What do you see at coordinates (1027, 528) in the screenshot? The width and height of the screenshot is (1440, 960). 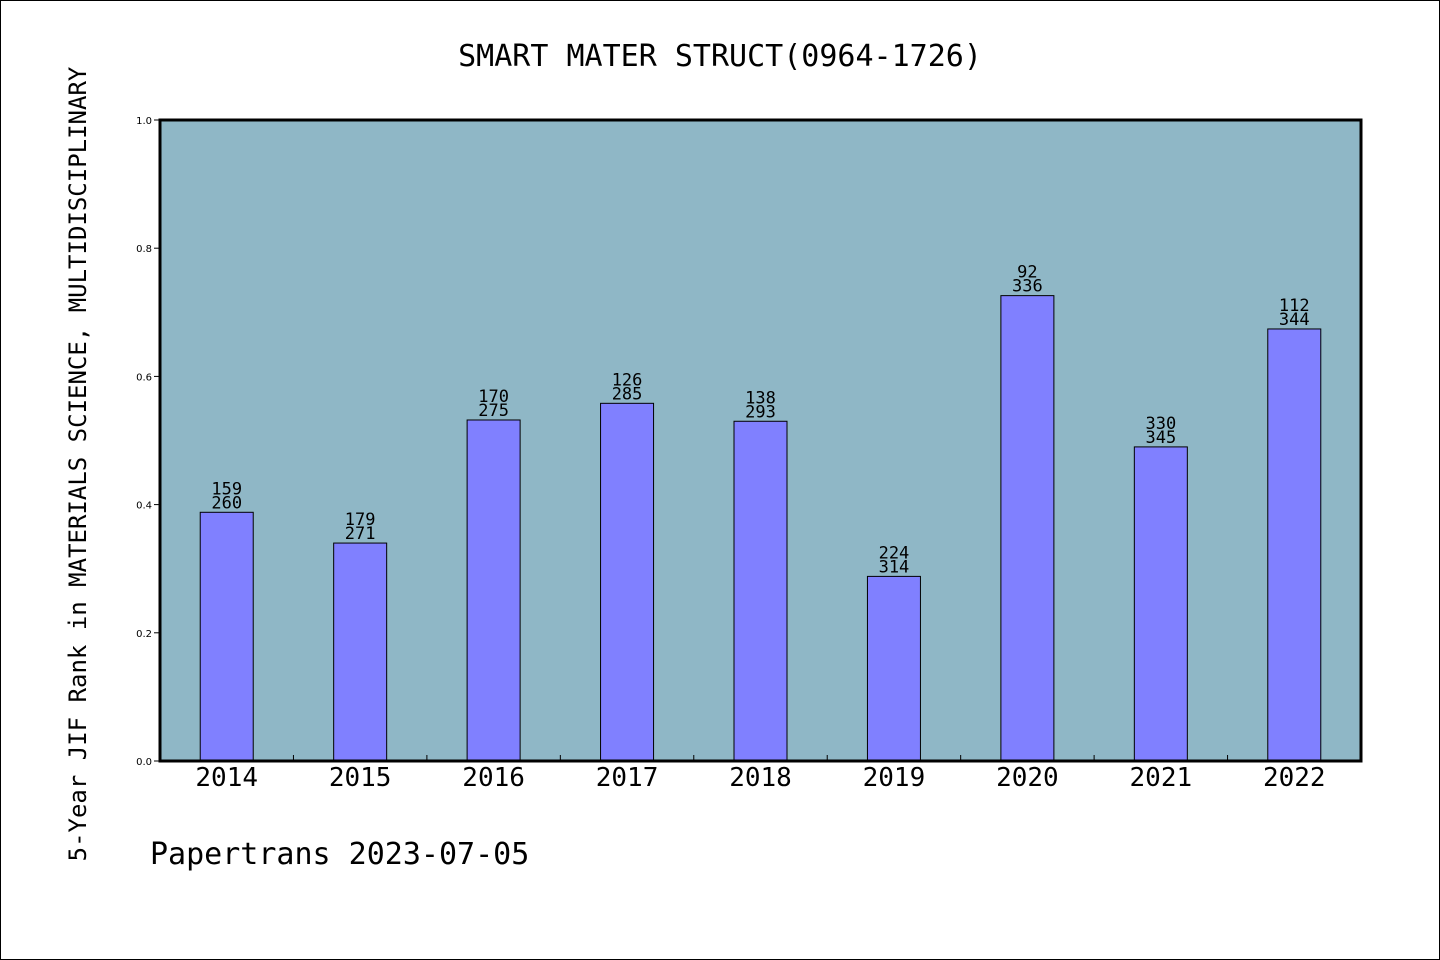 I see `bar-2020` at bounding box center [1027, 528].